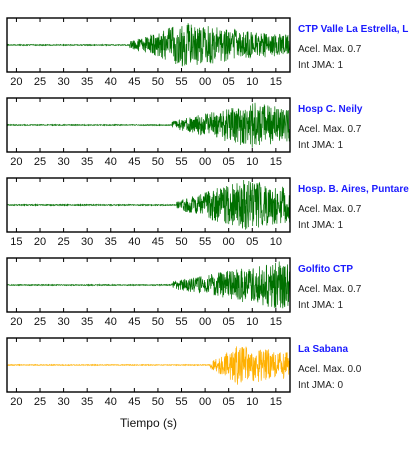  I want to click on acel-max-label: Acel. Max. 0.0, so click(330, 369).